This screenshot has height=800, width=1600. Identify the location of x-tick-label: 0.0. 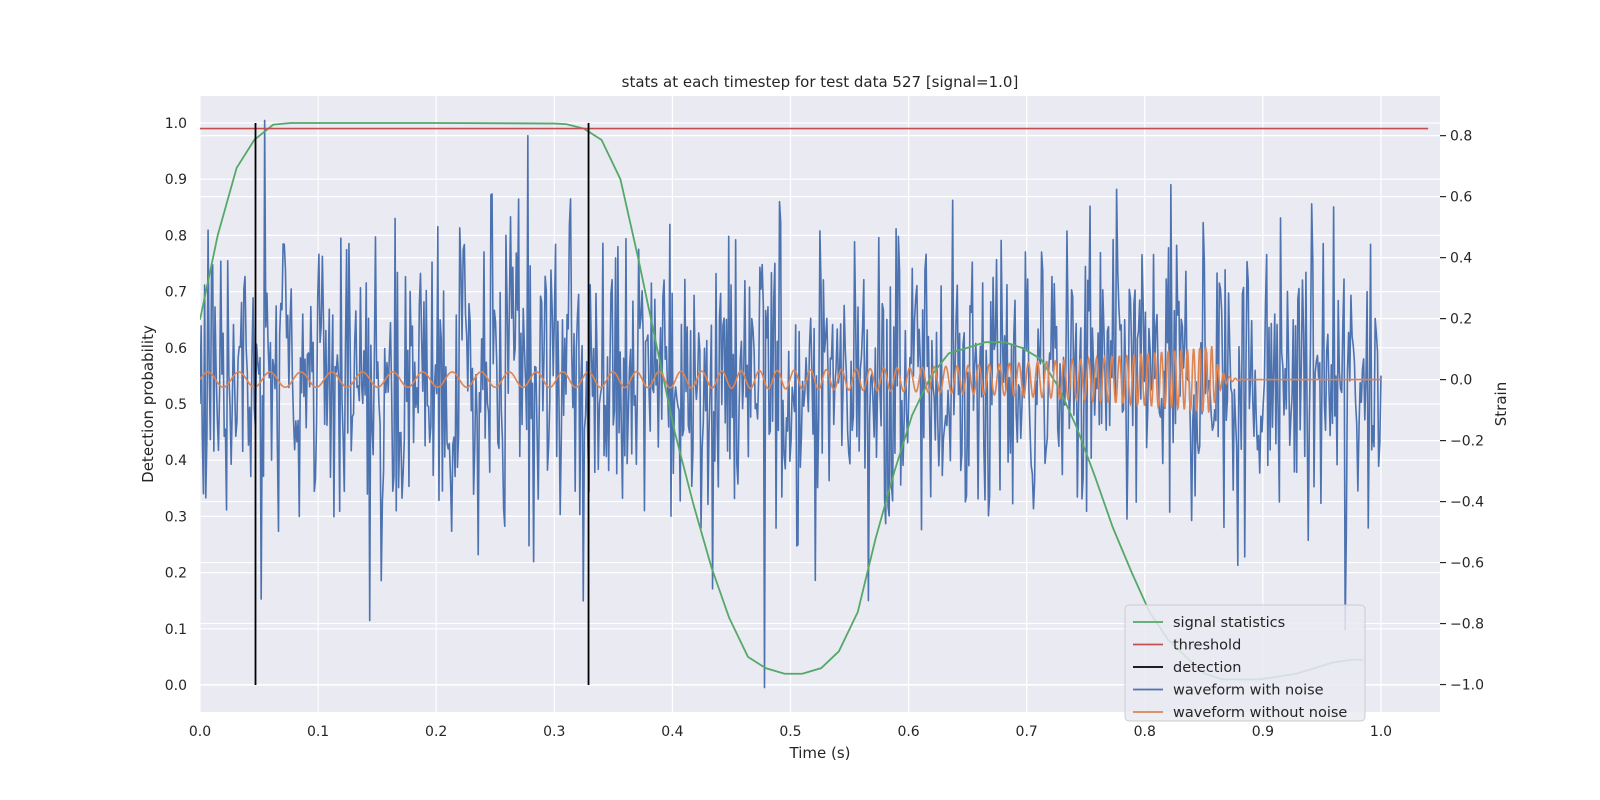
(200, 732).